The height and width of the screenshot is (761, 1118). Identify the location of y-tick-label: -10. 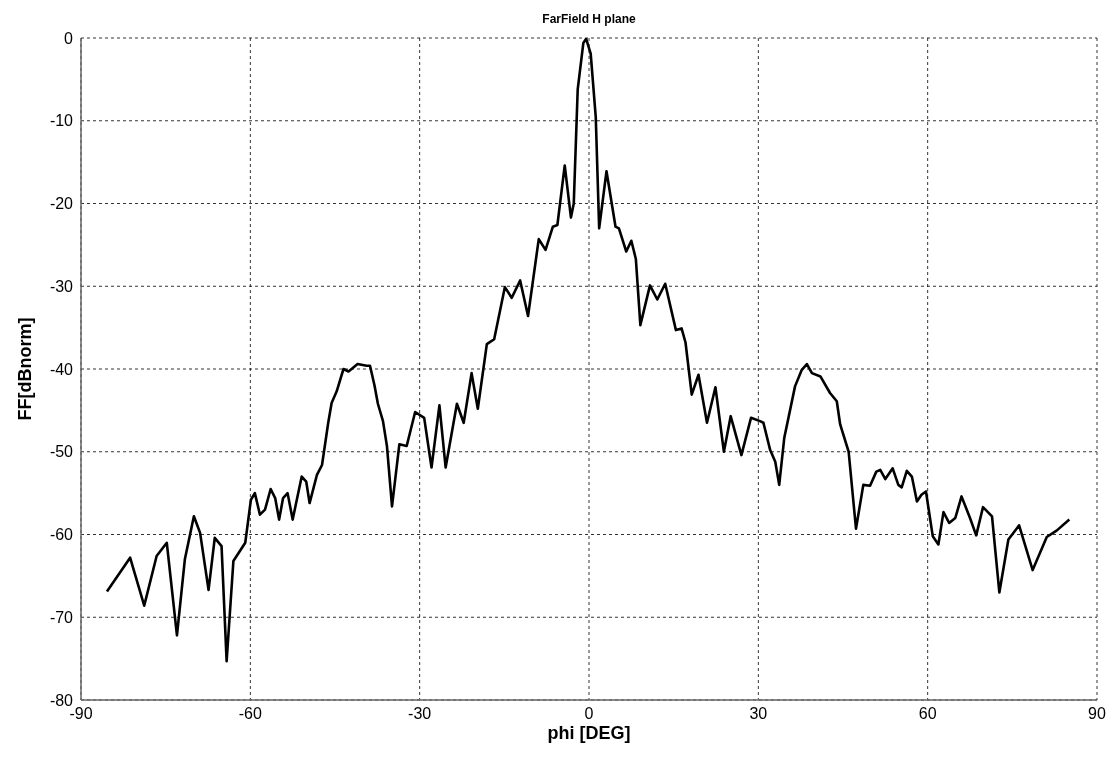
(61, 121).